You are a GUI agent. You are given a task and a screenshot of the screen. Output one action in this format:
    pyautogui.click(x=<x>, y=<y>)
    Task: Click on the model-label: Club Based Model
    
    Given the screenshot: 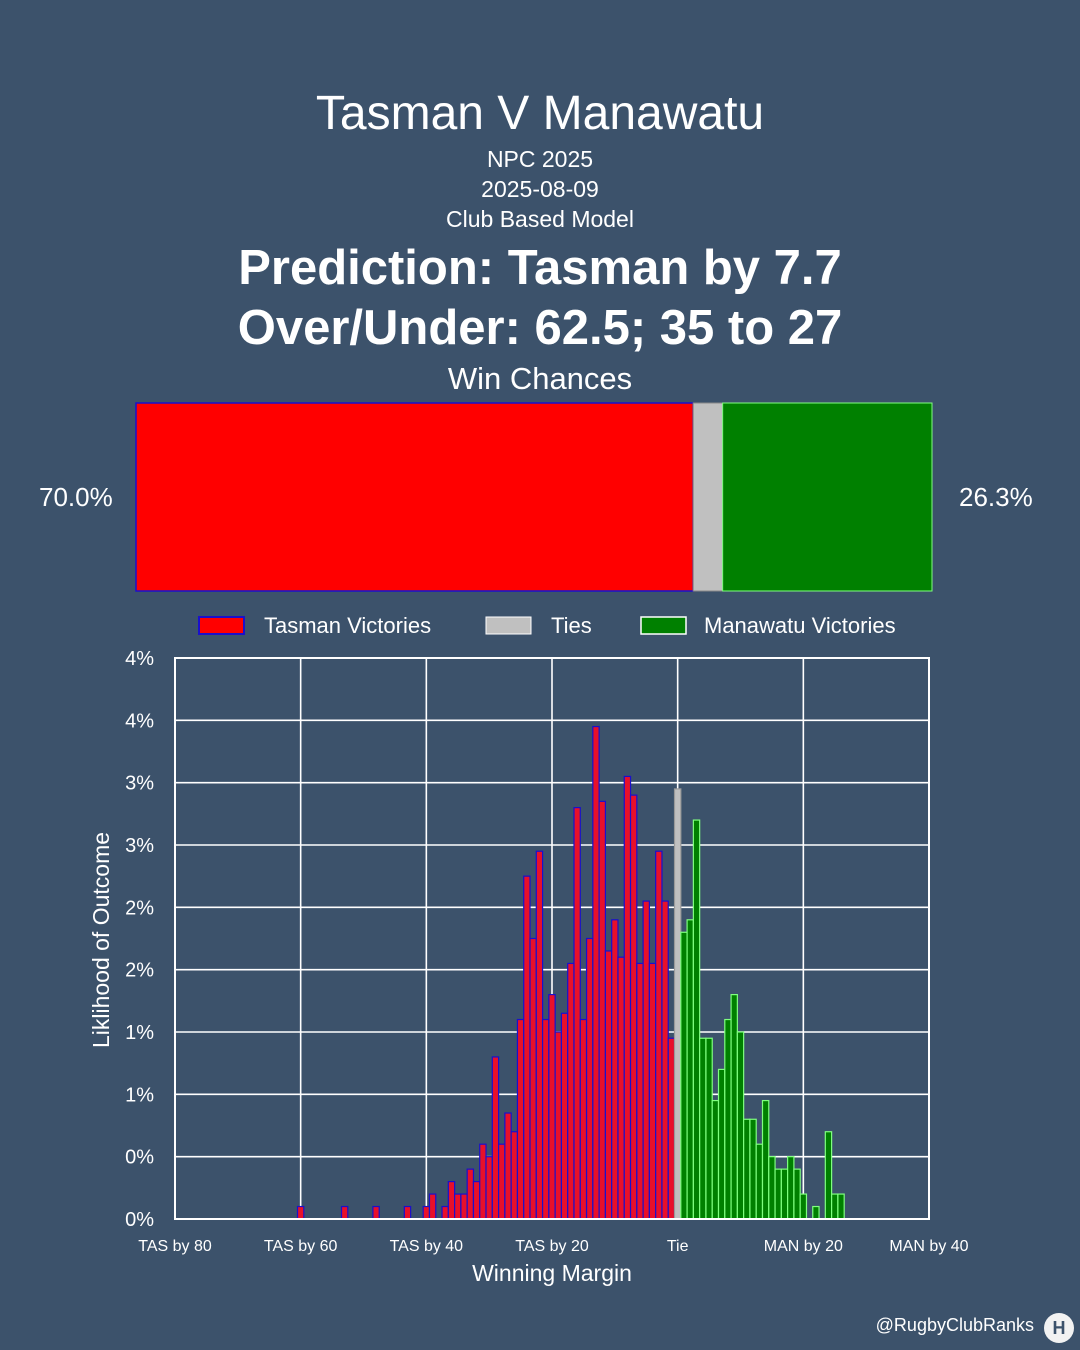 What is the action you would take?
    pyautogui.click(x=540, y=219)
    